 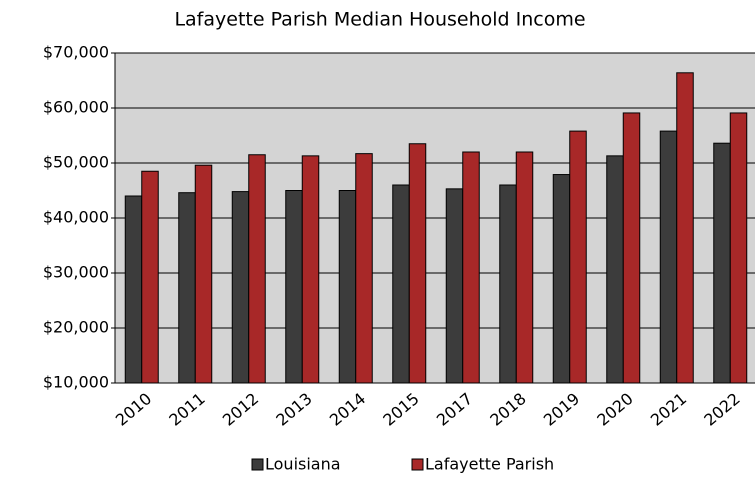 What do you see at coordinates (347, 409) in the screenshot?
I see `x-tick-label: 2014` at bounding box center [347, 409].